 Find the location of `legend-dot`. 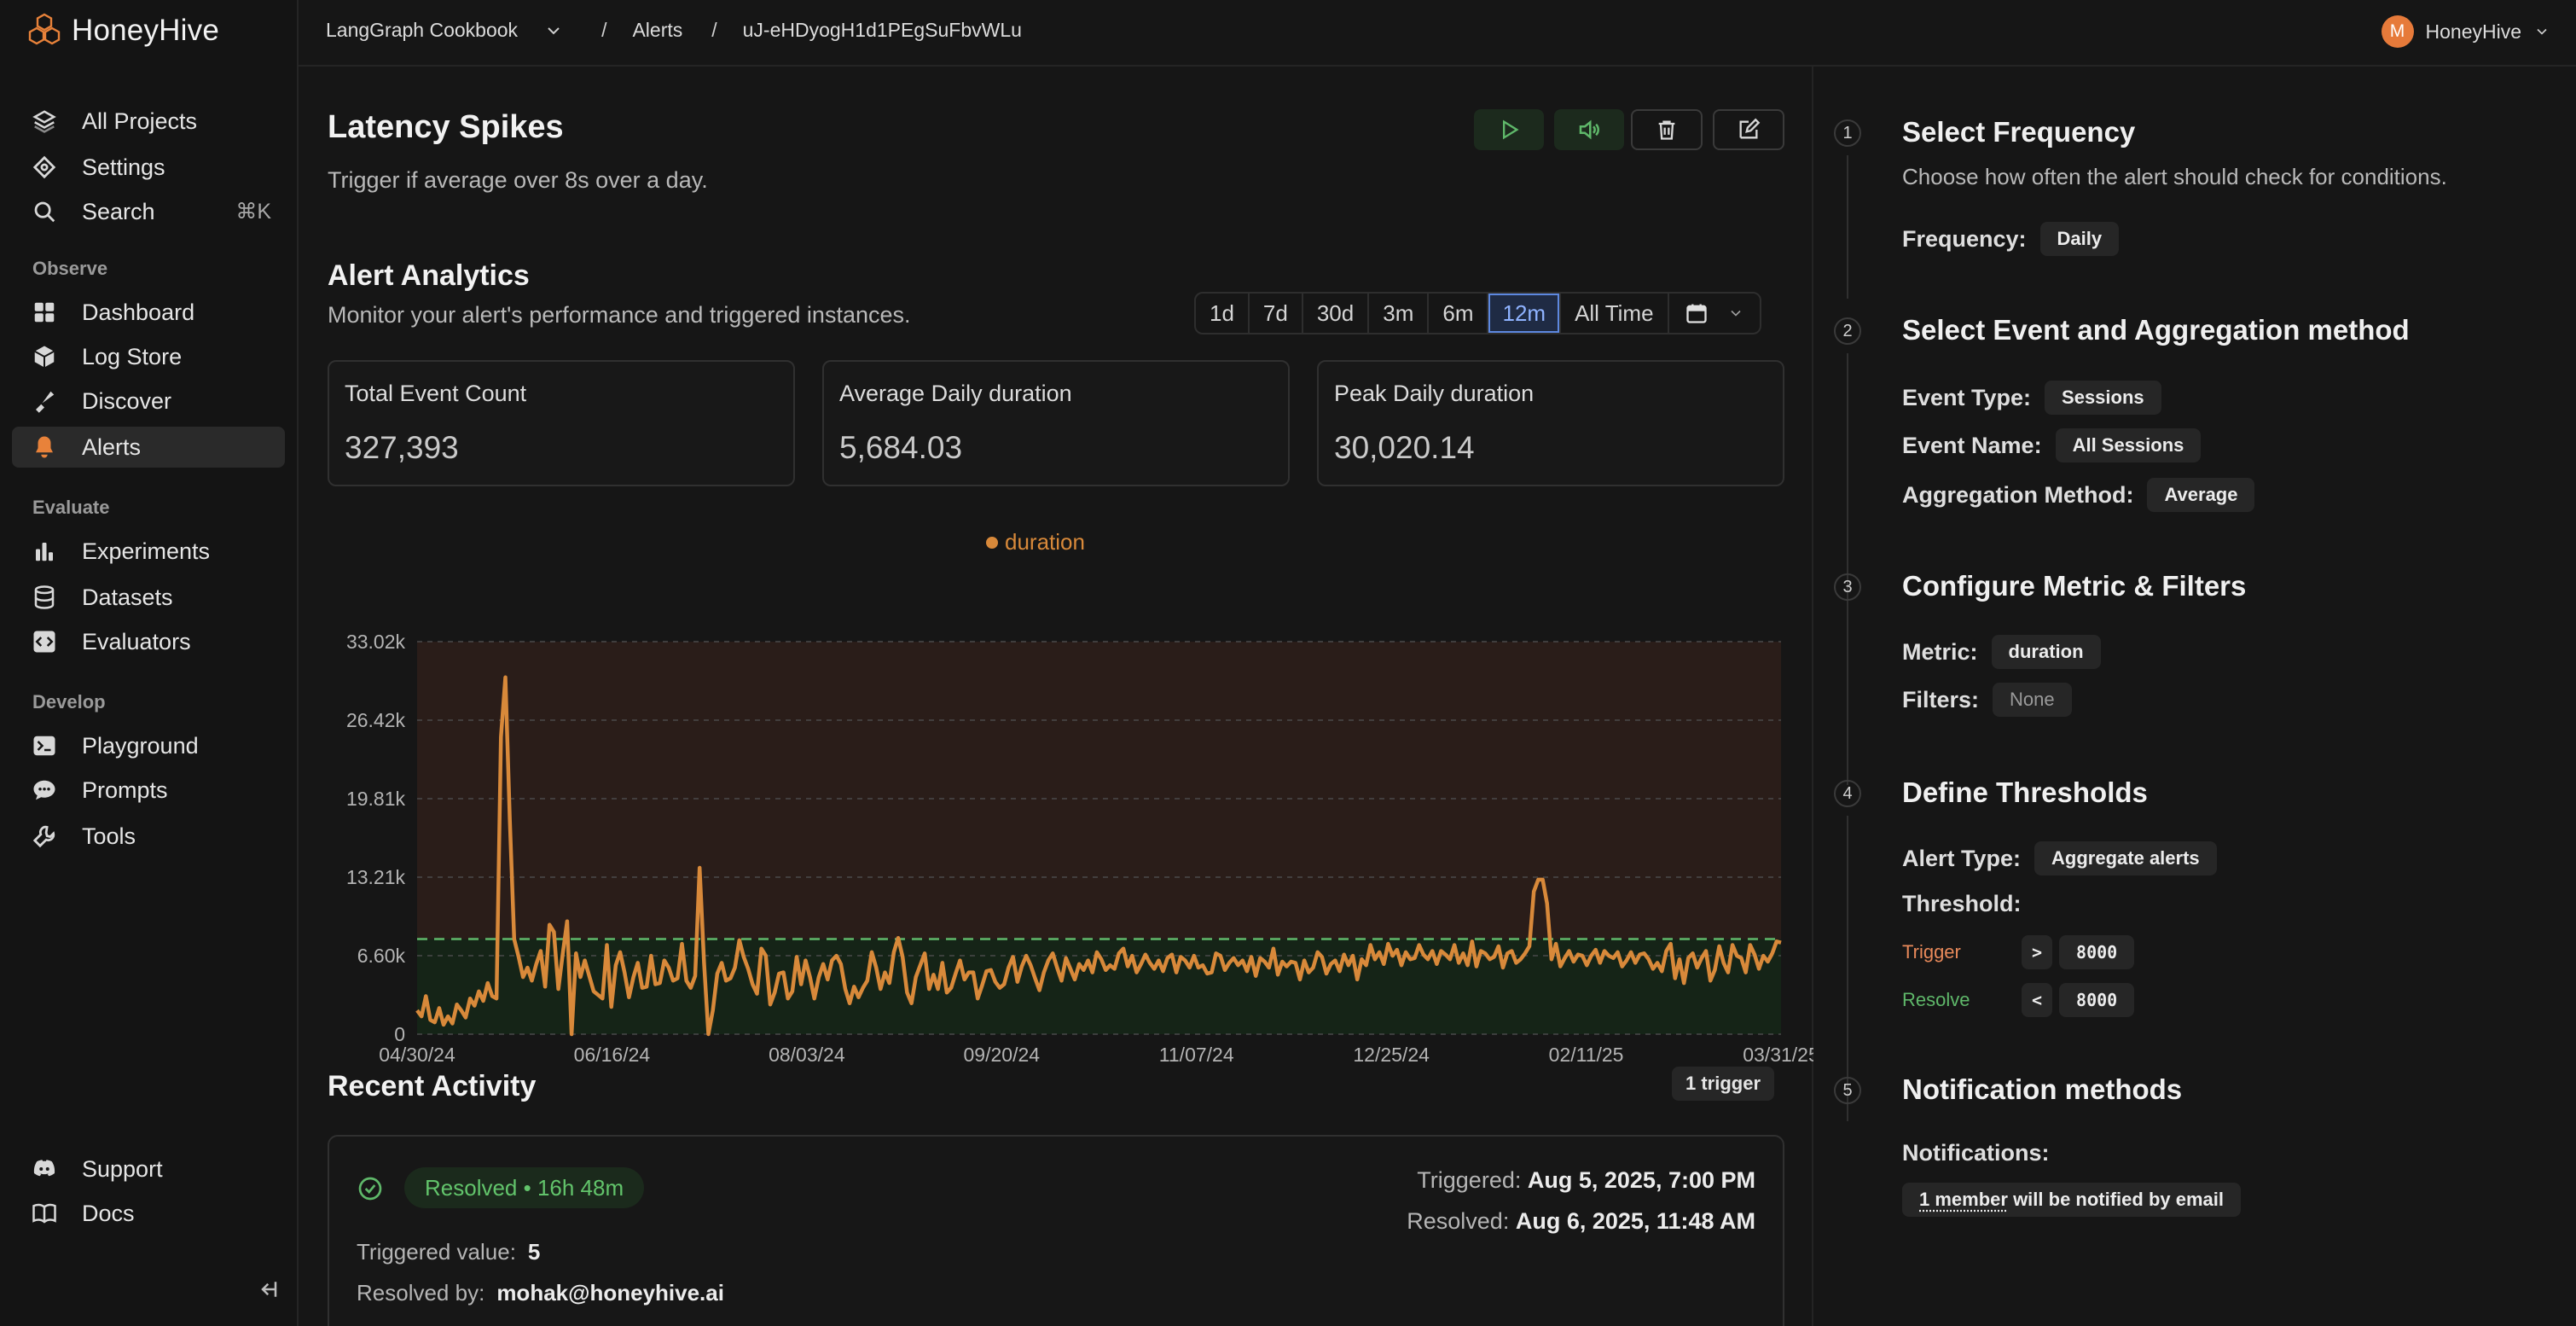

legend-dot is located at coordinates (992, 542).